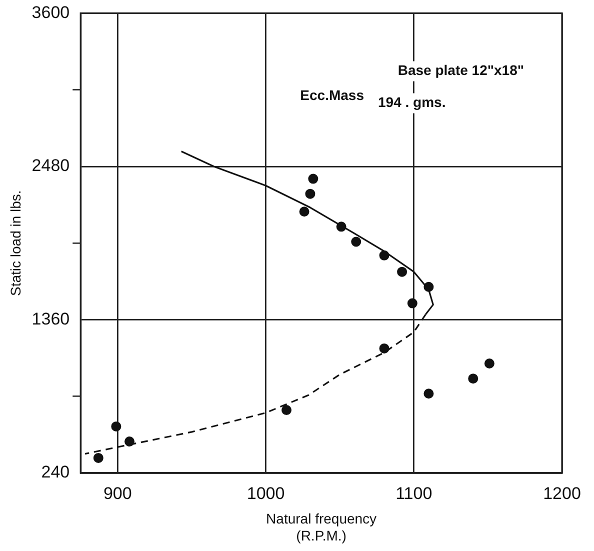 This screenshot has height=551, width=594. What do you see at coordinates (321, 527) in the screenshot?
I see `x-axis-title: Natural frequency (R.P.M.)` at bounding box center [321, 527].